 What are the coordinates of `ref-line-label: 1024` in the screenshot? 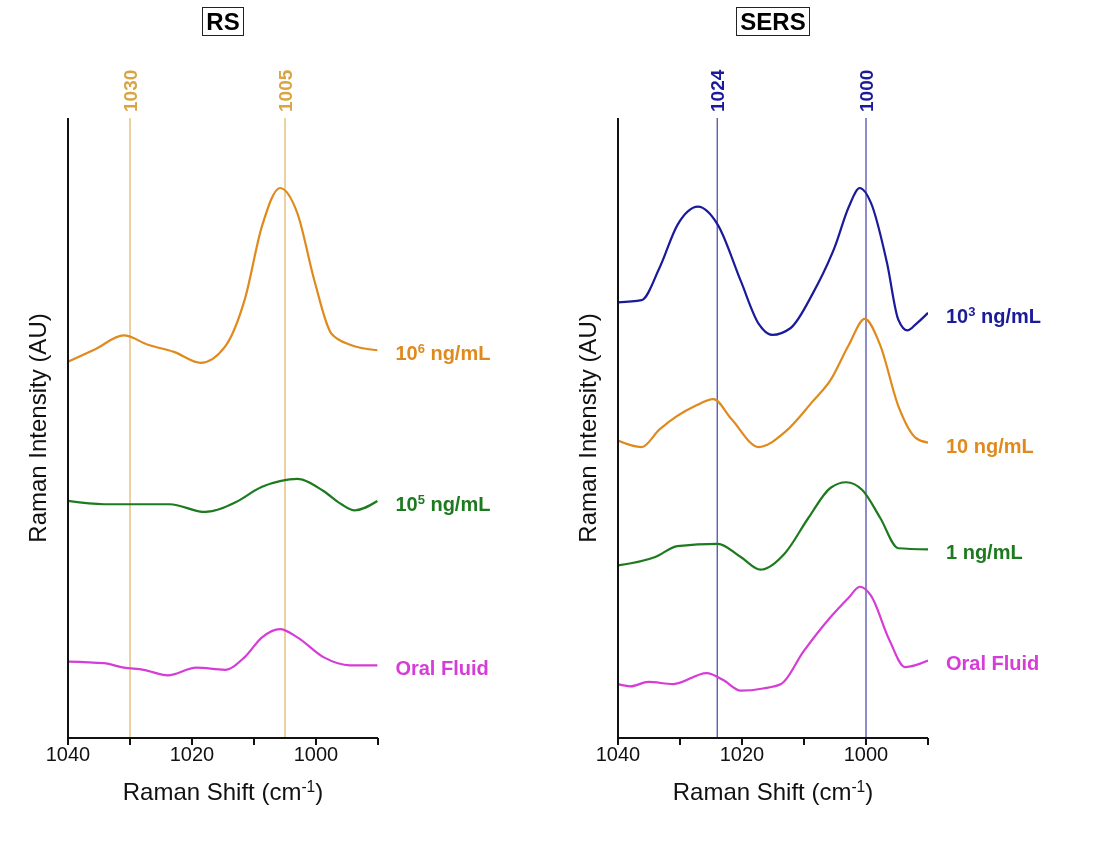 It's located at (718, 90).